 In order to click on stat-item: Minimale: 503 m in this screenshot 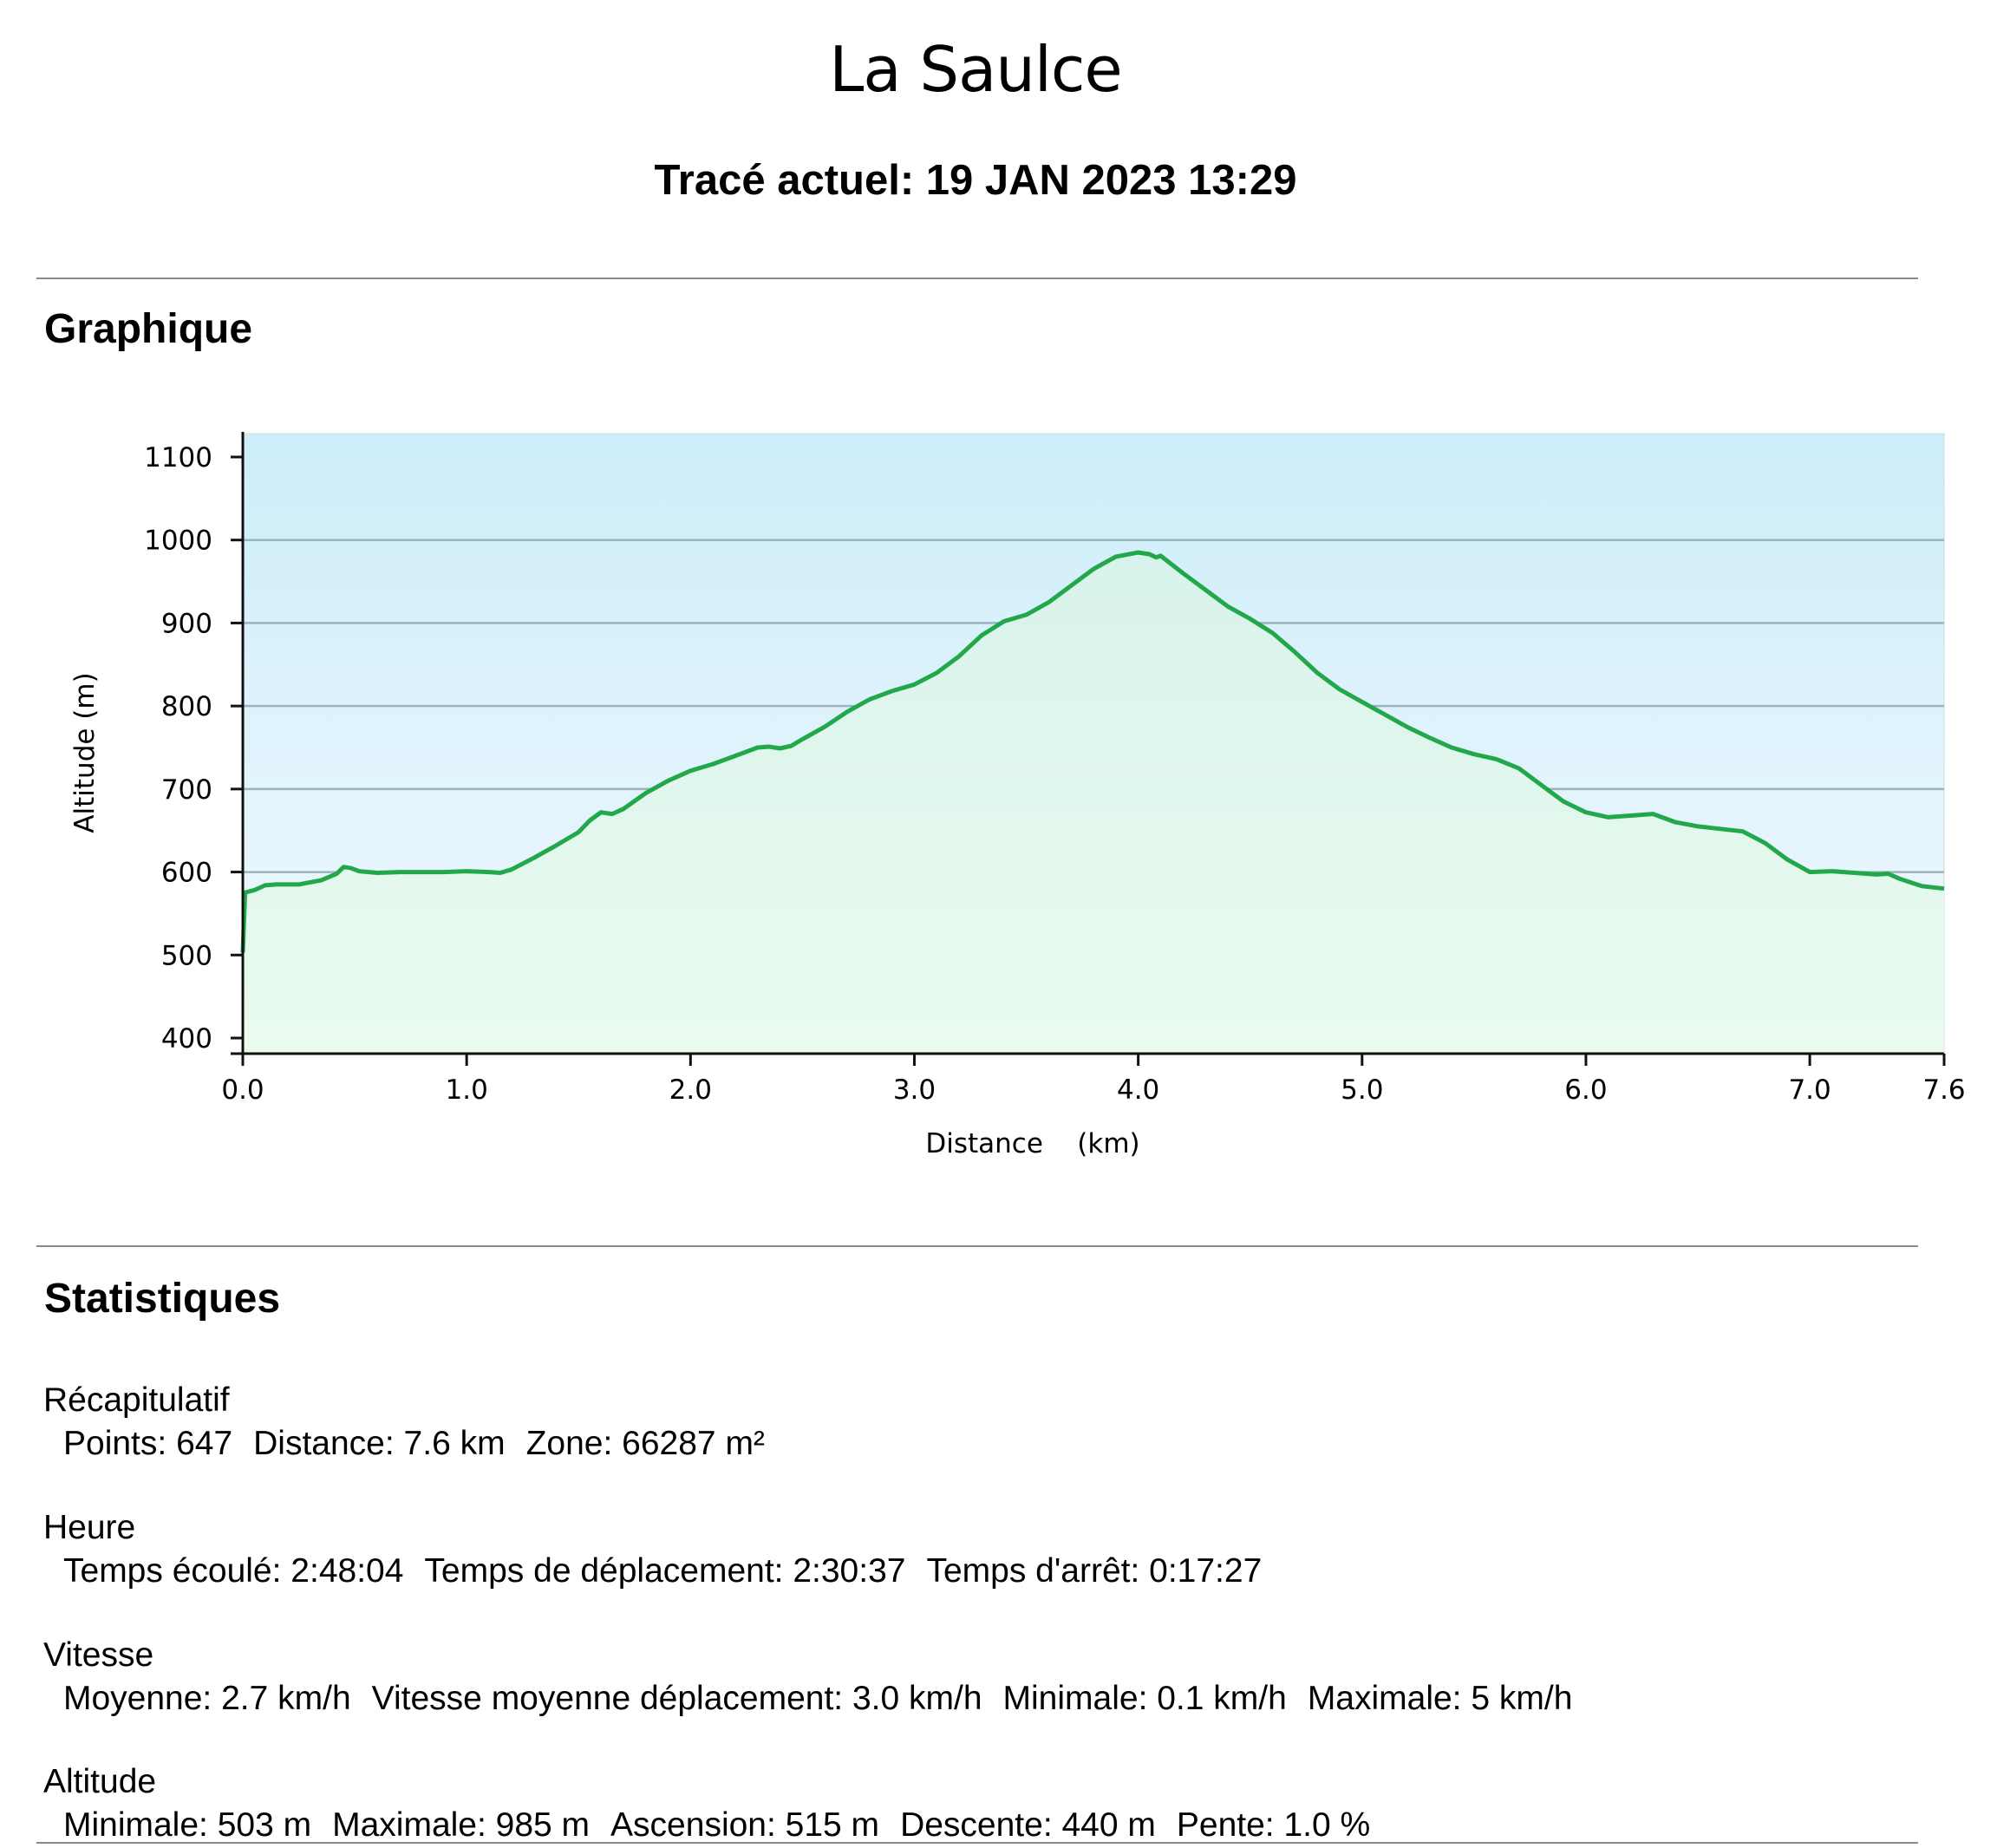, I will do `click(187, 1825)`.